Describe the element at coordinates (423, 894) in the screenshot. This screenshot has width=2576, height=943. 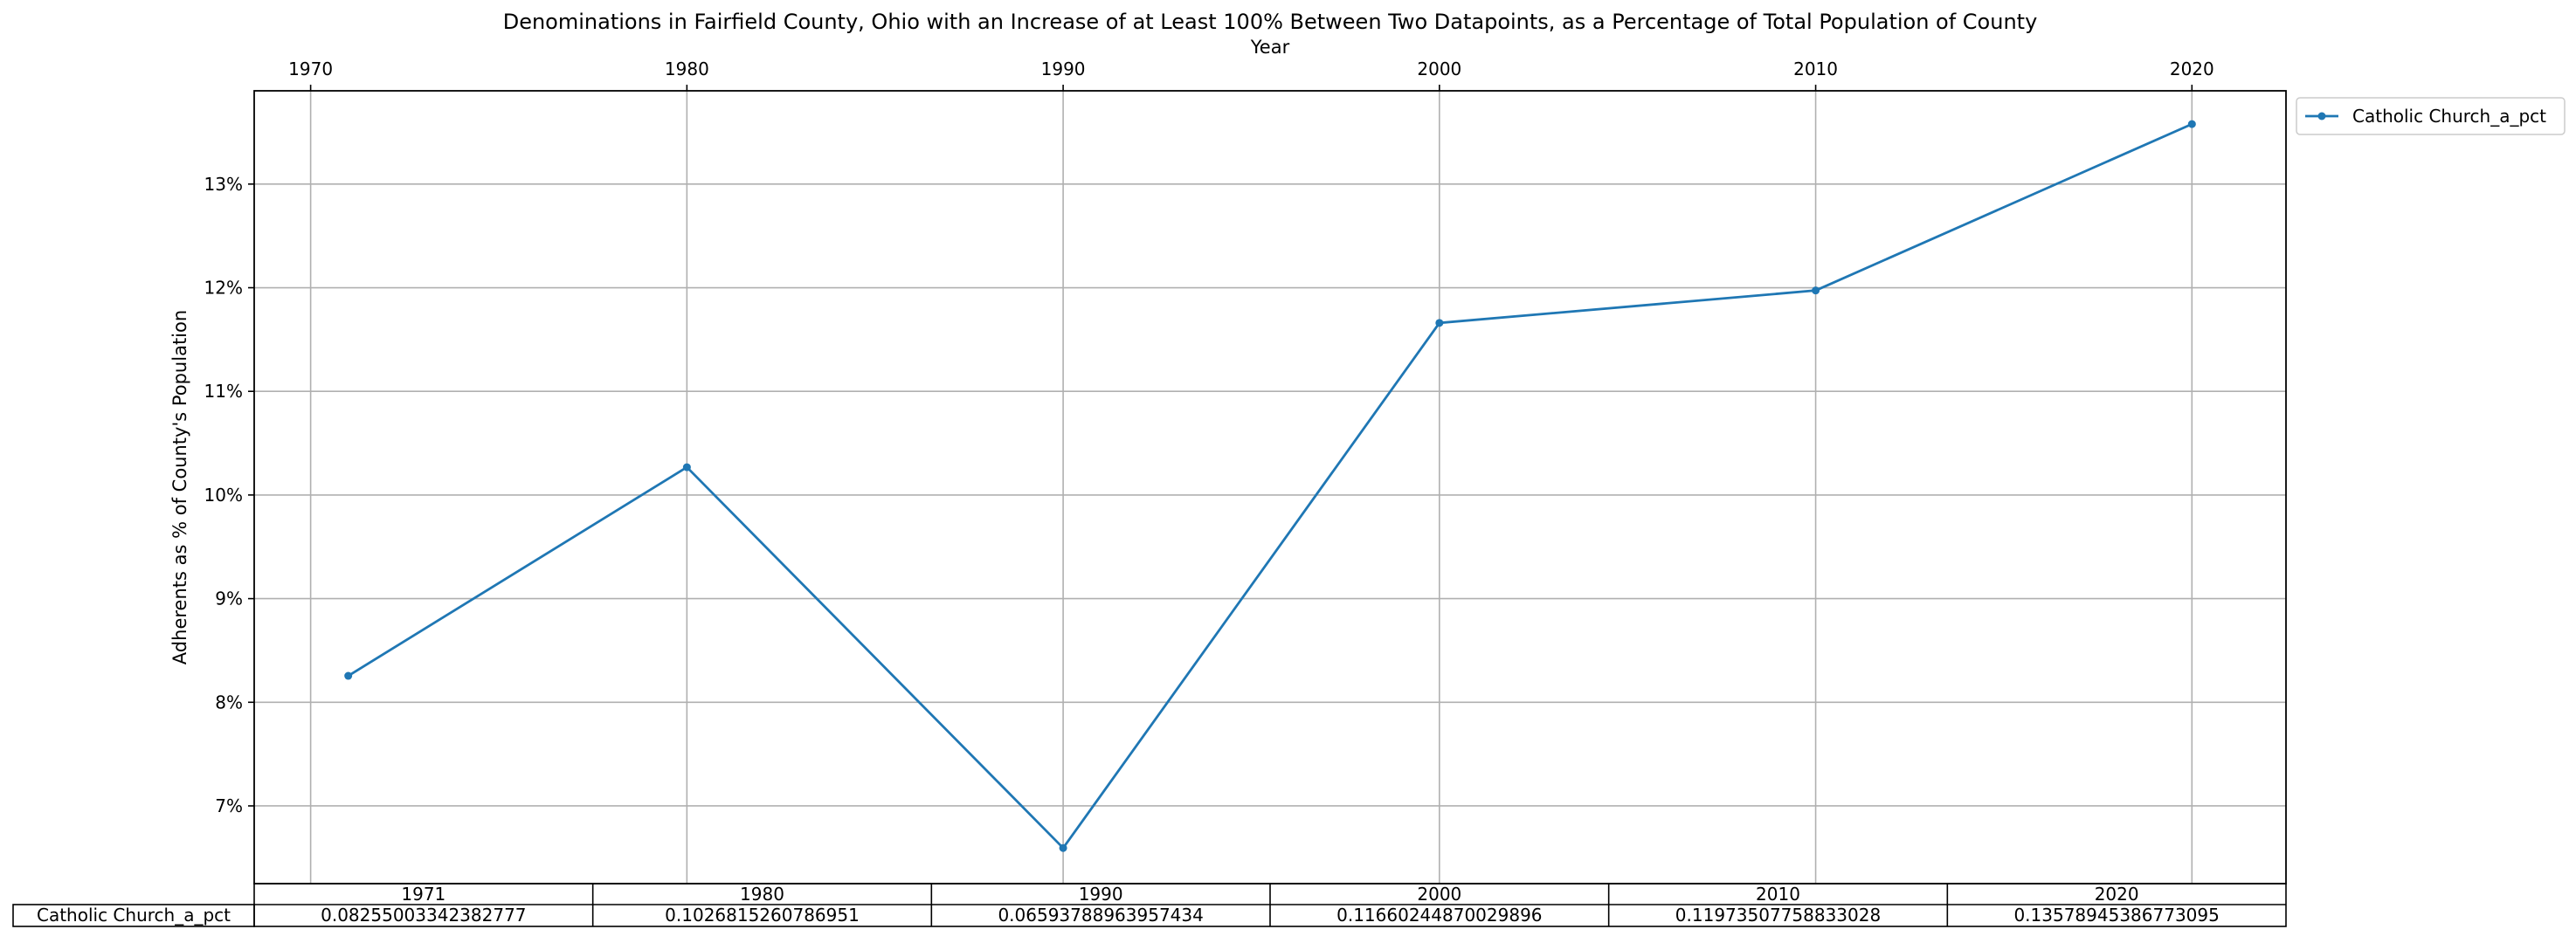
I see `table-column-header: 1971` at that location.